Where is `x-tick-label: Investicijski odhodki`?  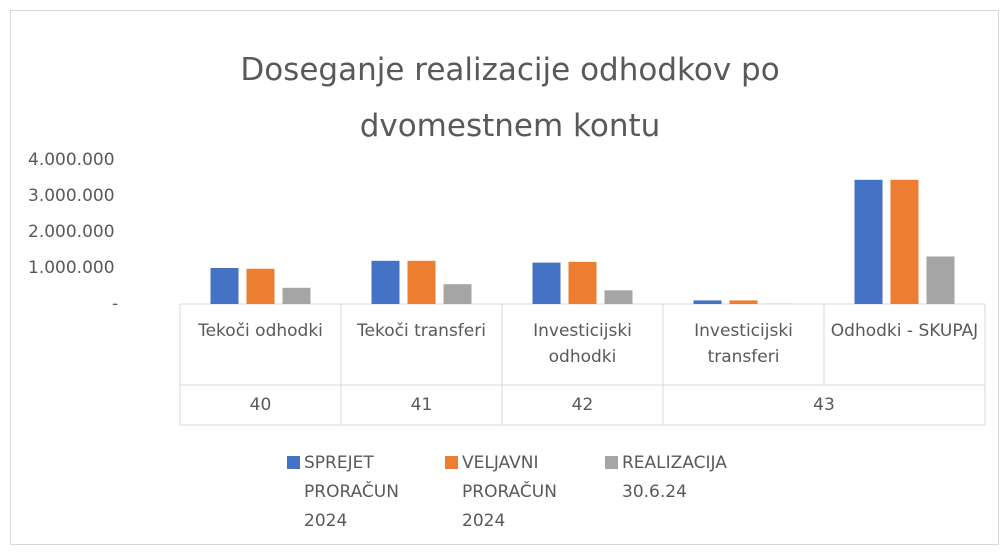
x-tick-label: Investicijski odhodki is located at coordinates (582, 344).